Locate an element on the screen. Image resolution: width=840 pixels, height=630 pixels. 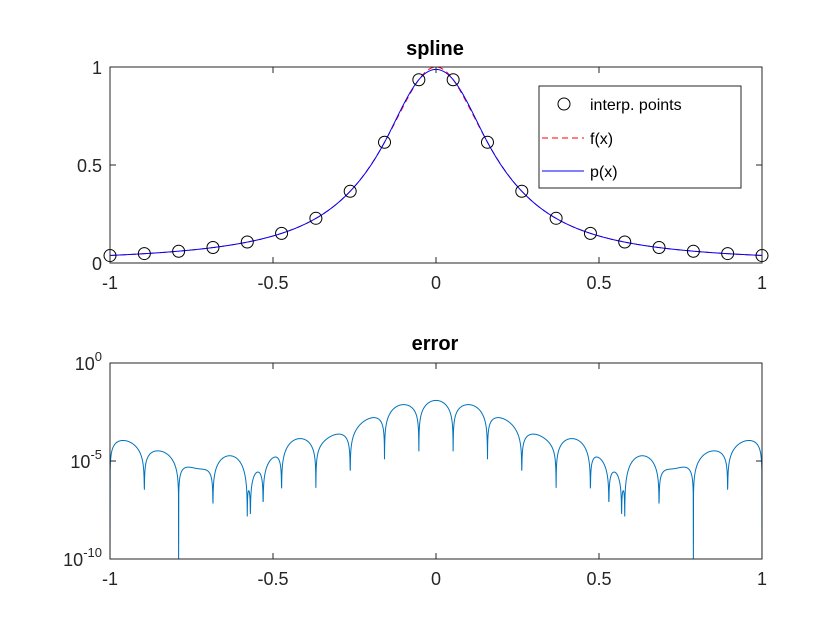
legend-label-px: p(x) is located at coordinates (604, 172).